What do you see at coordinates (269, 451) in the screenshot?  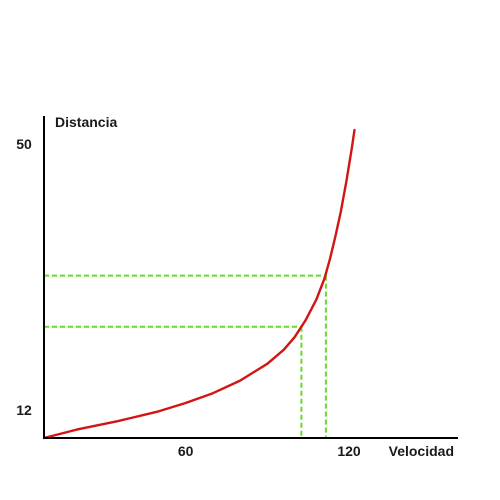 I see `x-tick-labels: 60 120` at bounding box center [269, 451].